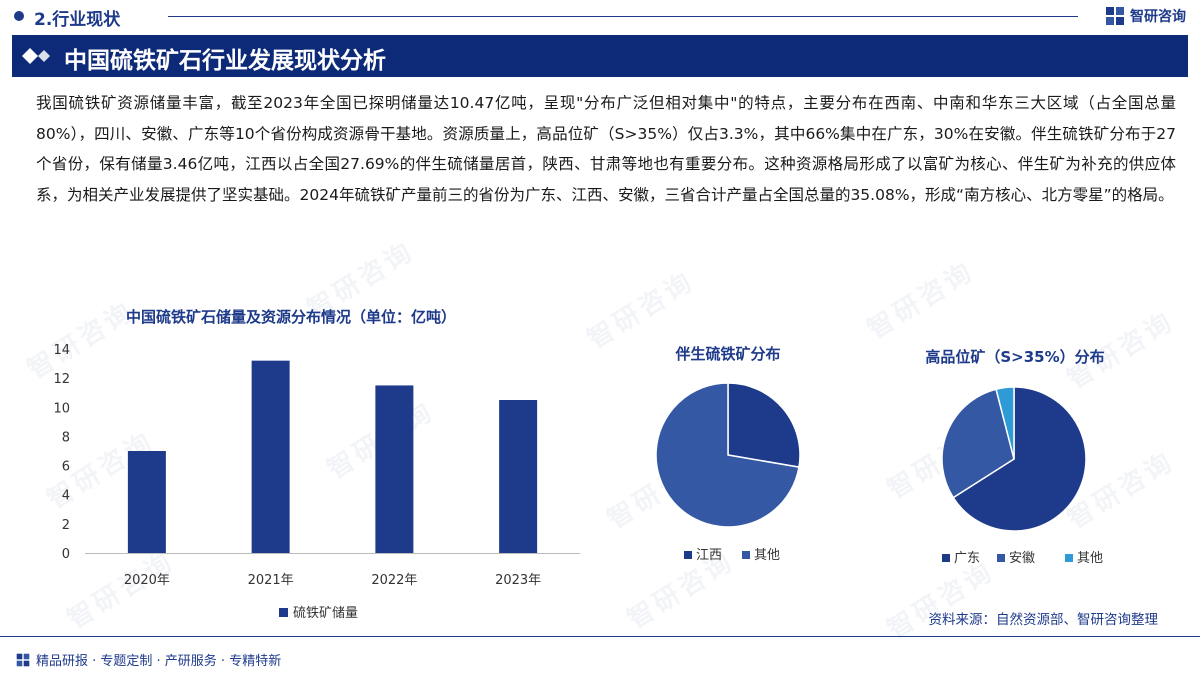  I want to click on y-tick-label: 10, so click(61, 408).